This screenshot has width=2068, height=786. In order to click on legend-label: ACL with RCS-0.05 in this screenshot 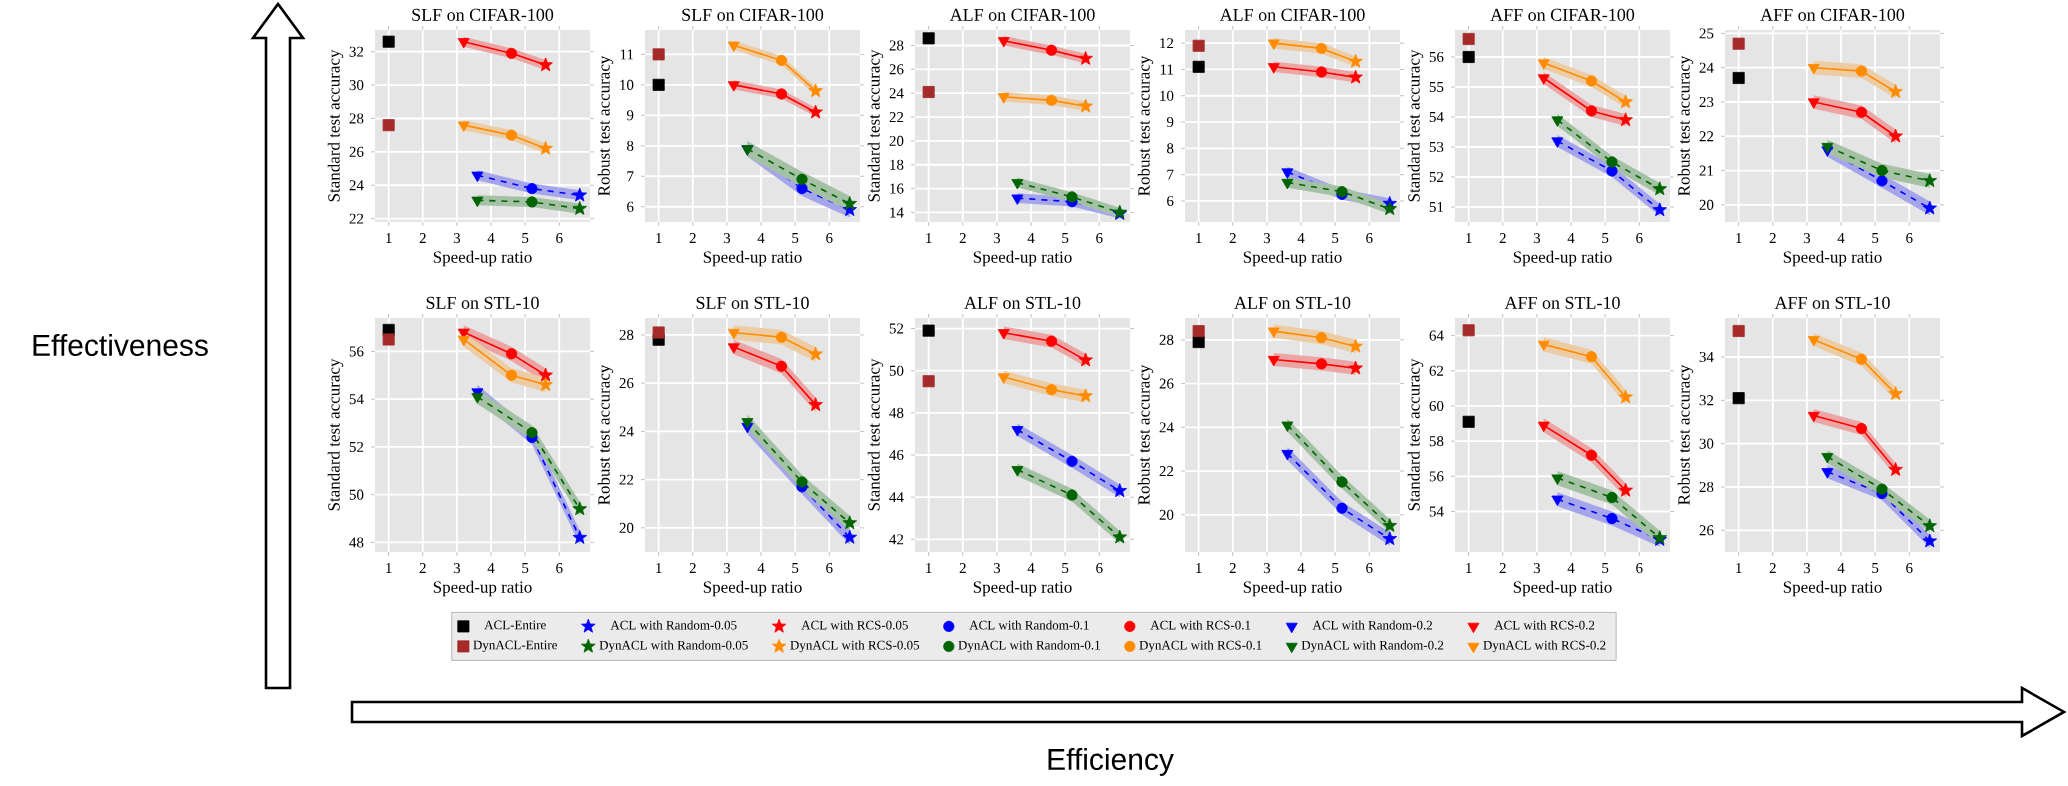, I will do `click(854, 625)`.